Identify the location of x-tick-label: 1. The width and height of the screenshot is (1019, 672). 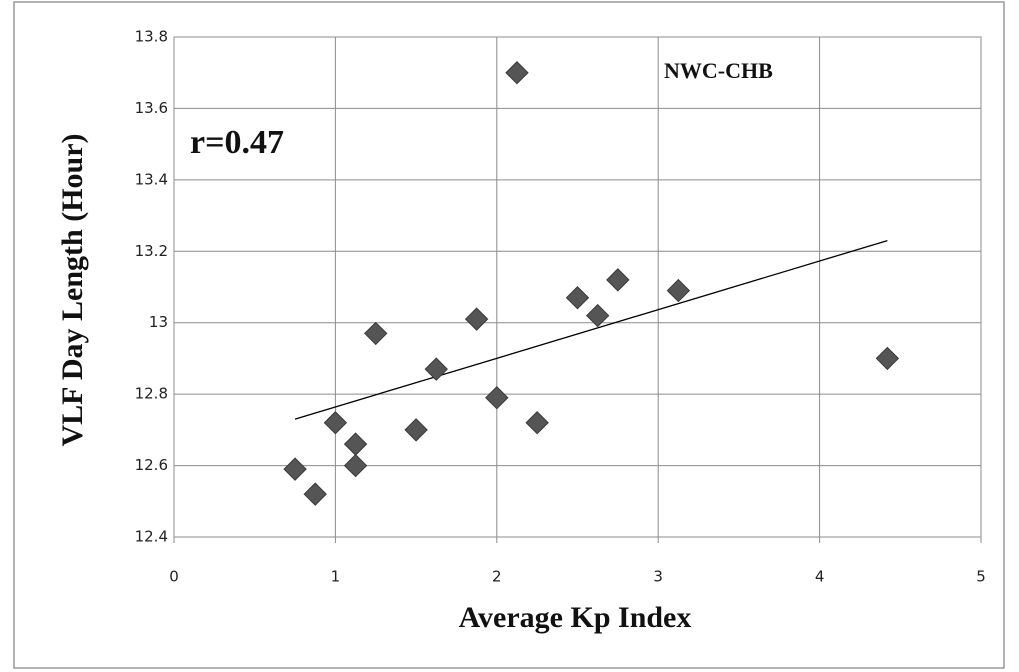
(336, 577).